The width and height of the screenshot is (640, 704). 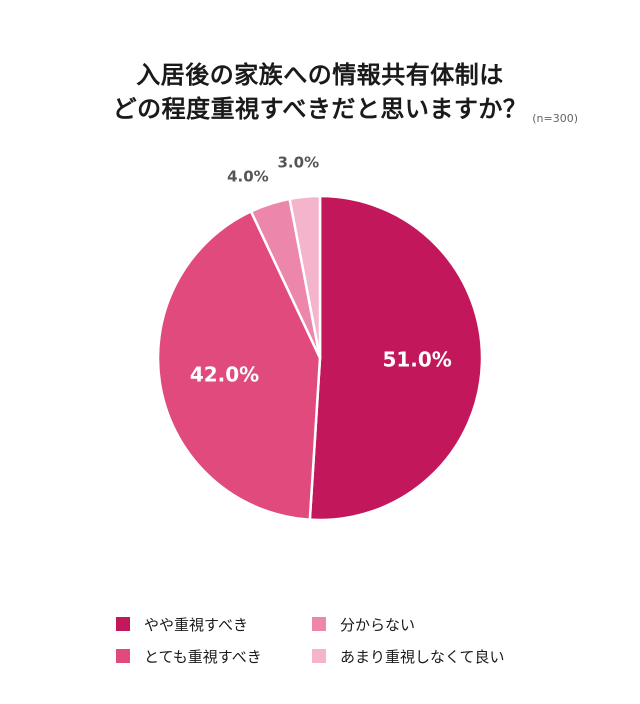 I want to click on slice-not-very-important, so click(x=305, y=277).